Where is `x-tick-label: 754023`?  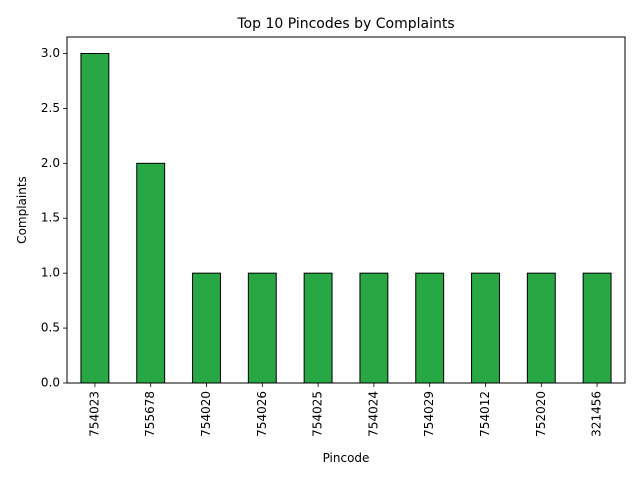
x-tick-label: 754023 is located at coordinates (94, 414).